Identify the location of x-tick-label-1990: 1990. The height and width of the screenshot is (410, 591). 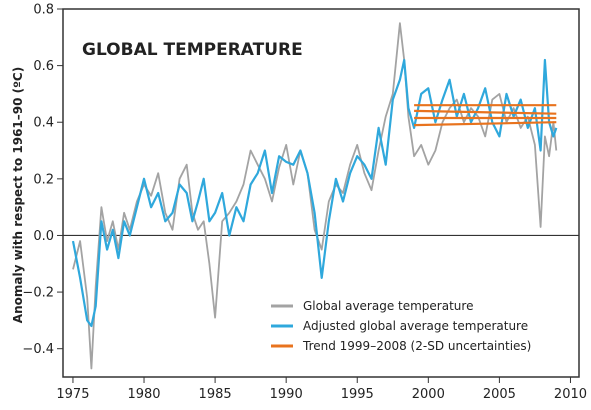
(286, 394).